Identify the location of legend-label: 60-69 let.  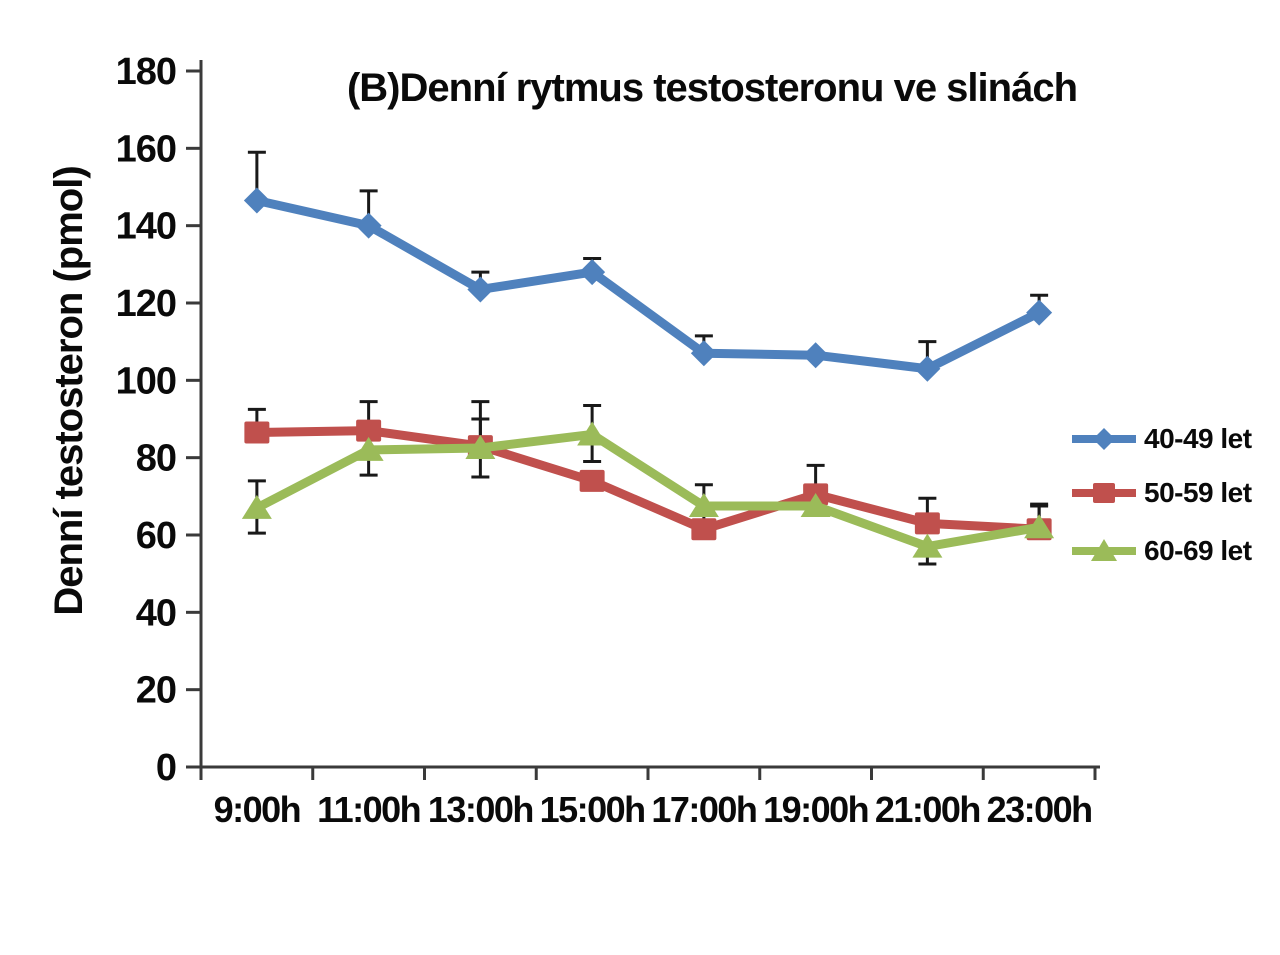
(1198, 550).